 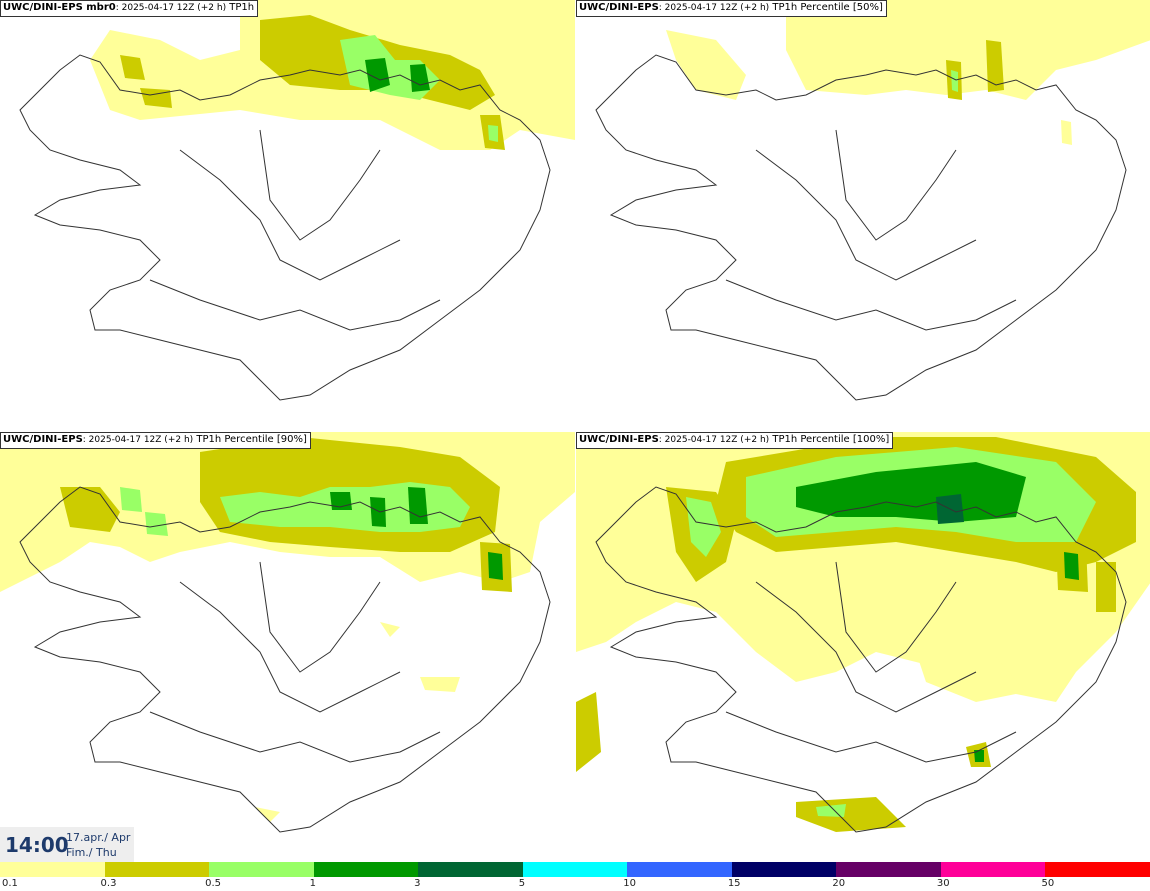 I want to click on legend-tick-label: 20, so click(x=839, y=883).